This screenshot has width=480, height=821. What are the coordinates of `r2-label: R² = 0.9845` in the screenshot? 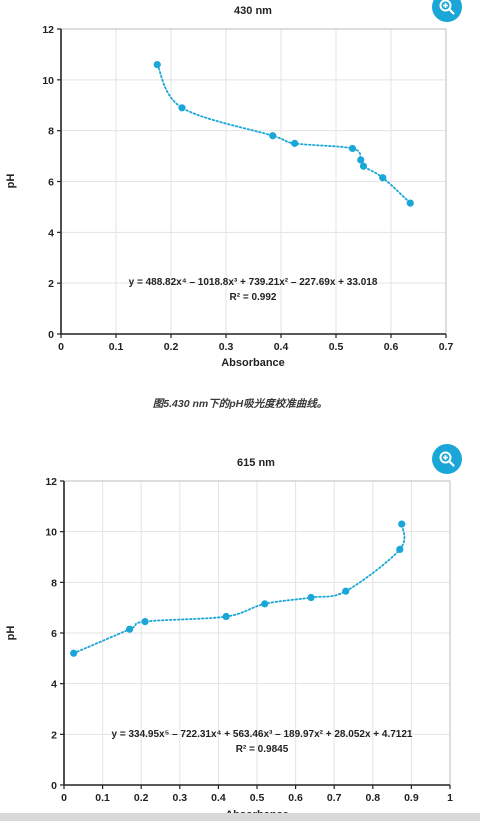 It's located at (262, 749).